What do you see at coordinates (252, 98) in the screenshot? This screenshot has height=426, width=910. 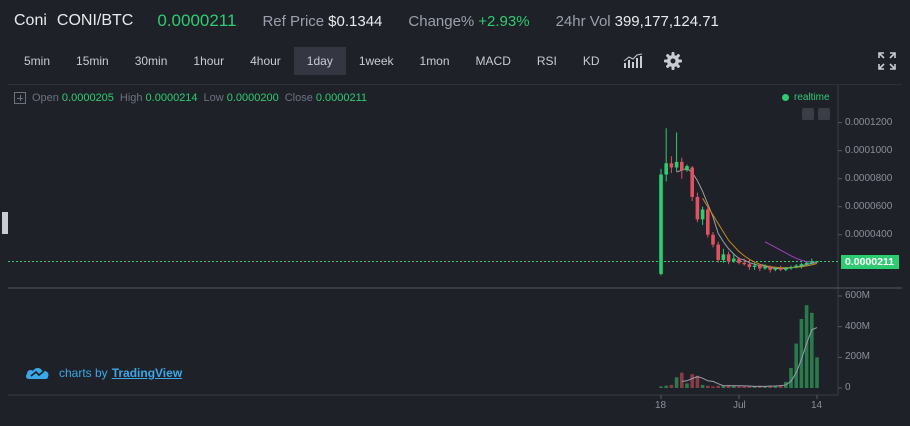 I see `low-value: 0.0000200` at bounding box center [252, 98].